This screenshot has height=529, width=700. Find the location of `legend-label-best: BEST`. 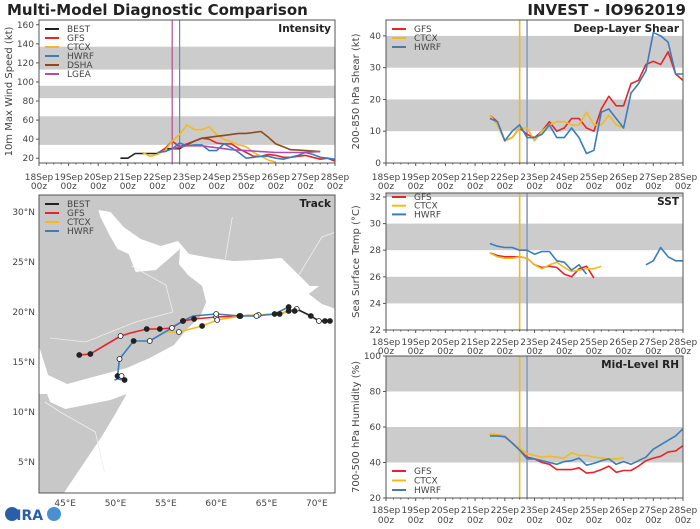

legend-label-best: BEST is located at coordinates (79, 30).